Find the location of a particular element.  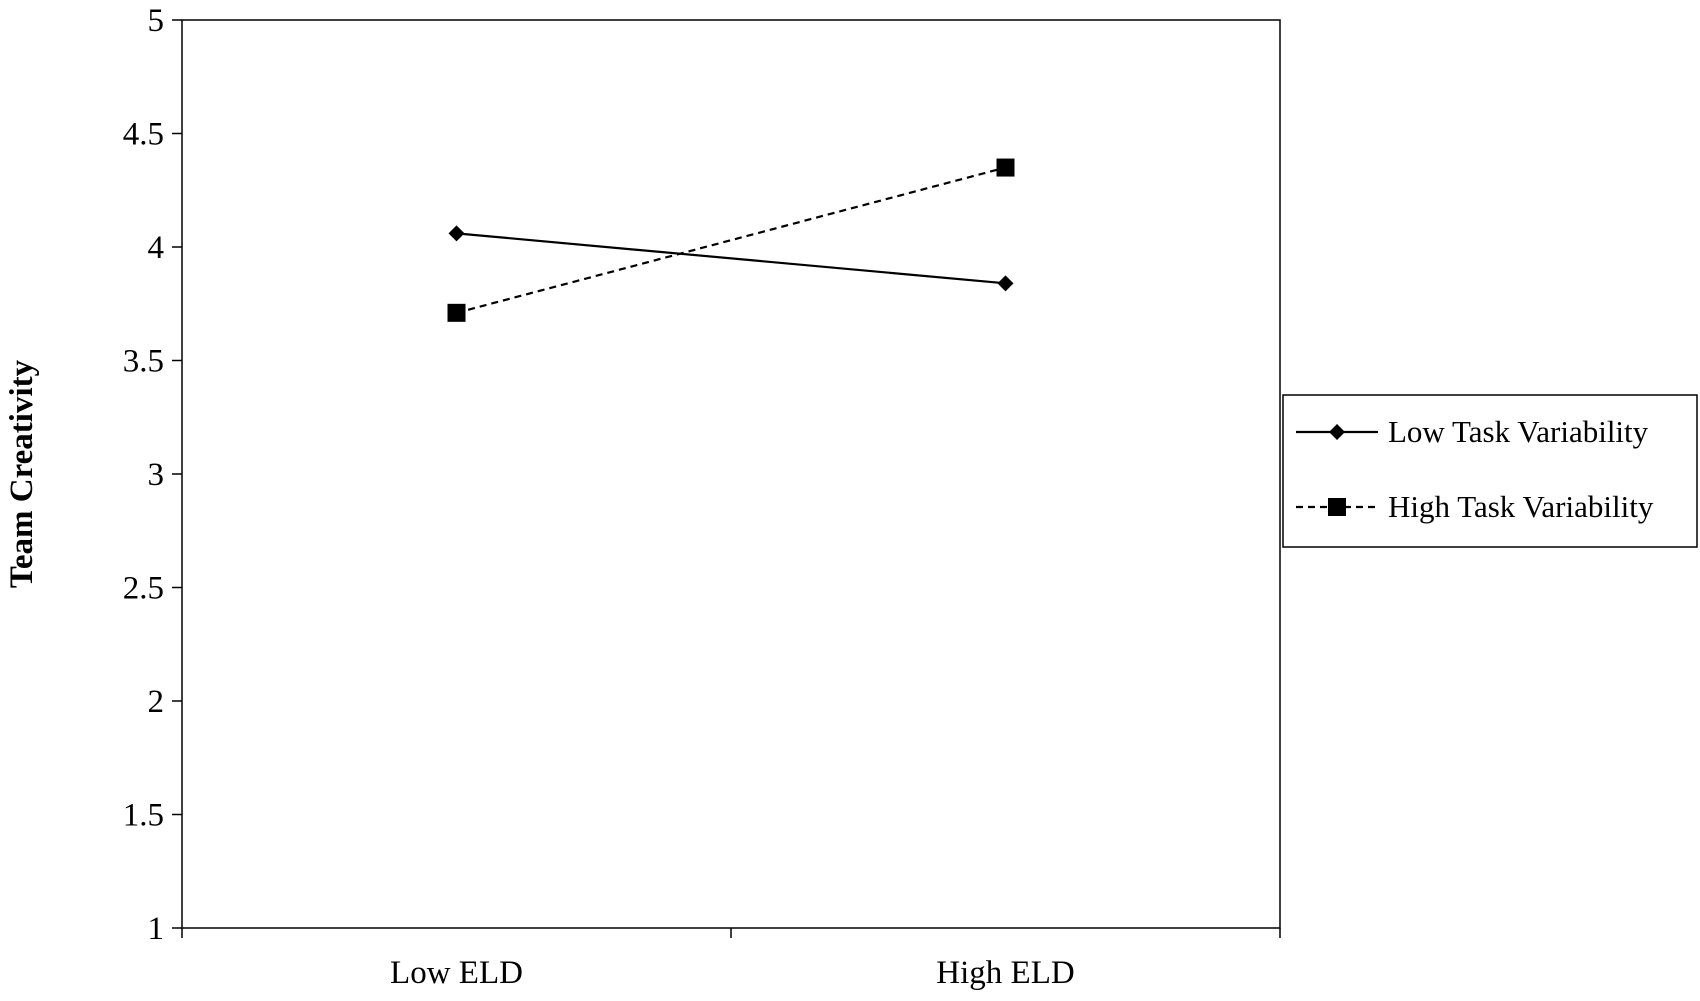

x-tick-label: Low ELD is located at coordinates (456, 973).